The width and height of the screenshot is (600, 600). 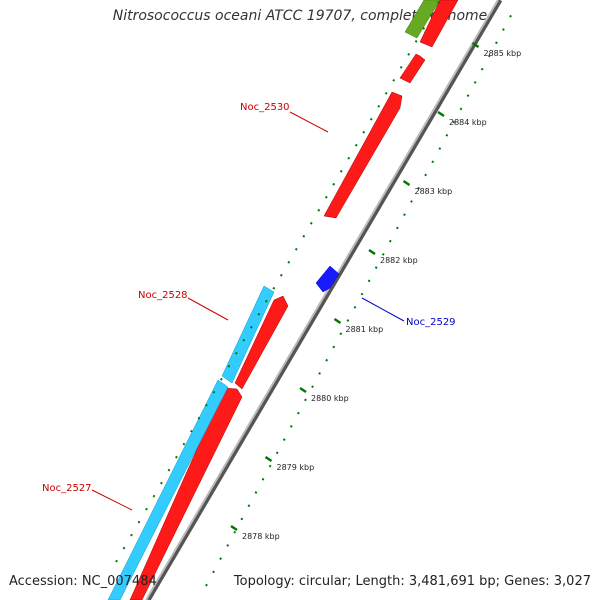 What do you see at coordinates (422, 19) in the screenshot?
I see `feature-green` at bounding box center [422, 19].